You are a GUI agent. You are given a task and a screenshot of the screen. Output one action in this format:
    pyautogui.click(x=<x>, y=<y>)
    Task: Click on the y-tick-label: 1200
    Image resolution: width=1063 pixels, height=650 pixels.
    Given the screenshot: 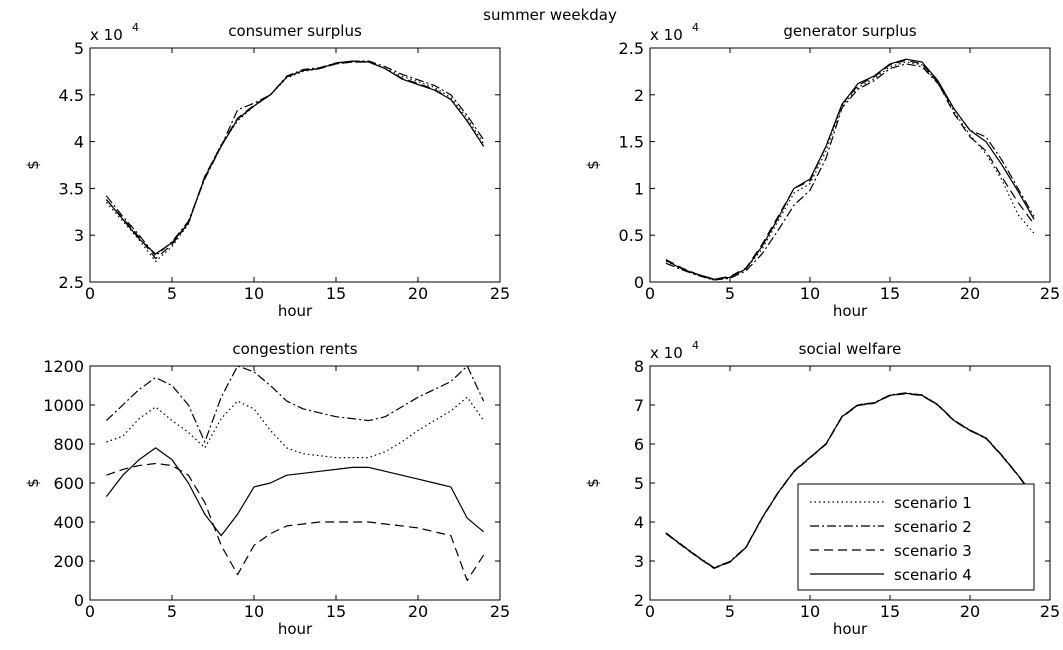 What is the action you would take?
    pyautogui.click(x=63, y=366)
    